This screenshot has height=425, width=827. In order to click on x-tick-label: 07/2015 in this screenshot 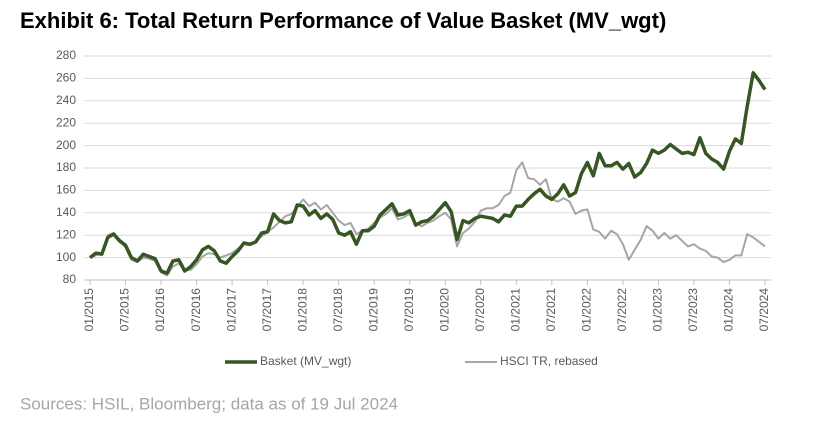, I will do `click(125, 310)`.